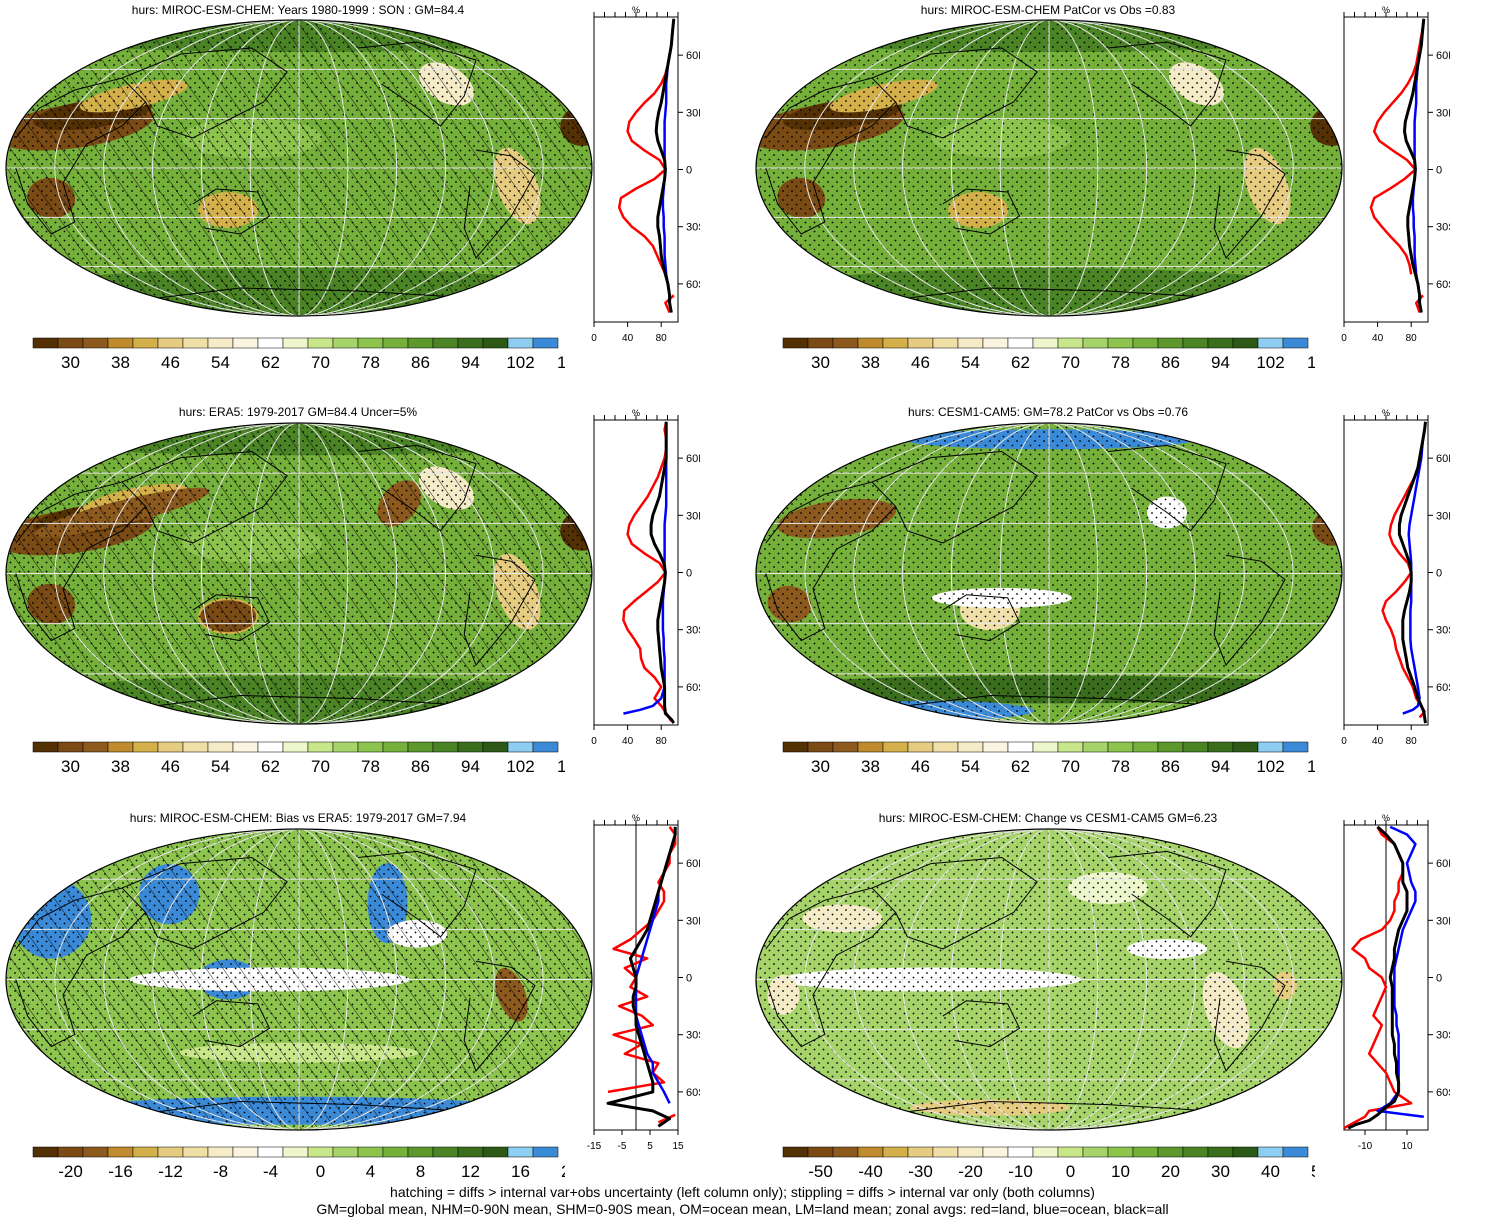 The width and height of the screenshot is (1485, 1218). What do you see at coordinates (693, 113) in the screenshot?
I see `zonal-y-tick-label: 30N` at bounding box center [693, 113].